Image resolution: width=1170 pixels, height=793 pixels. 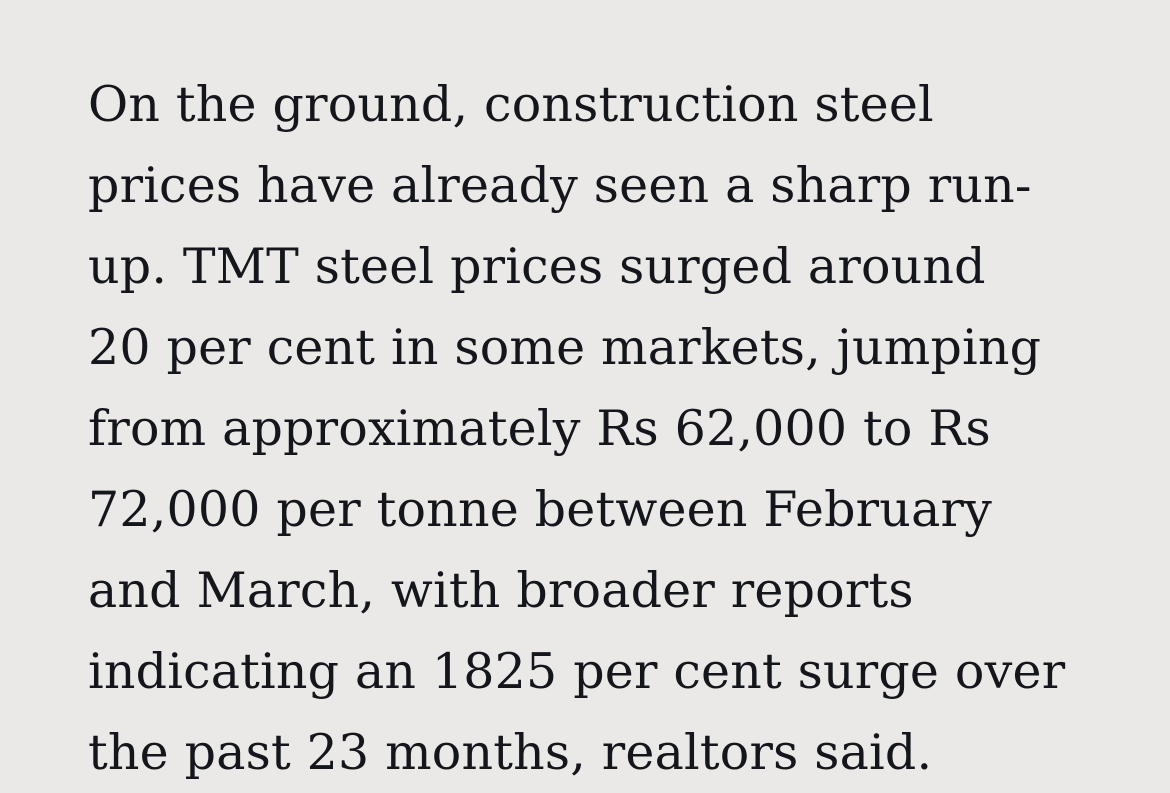 I want to click on paragraph-line-4: 20 per cent in some markets, jumping, so click(x=565, y=347).